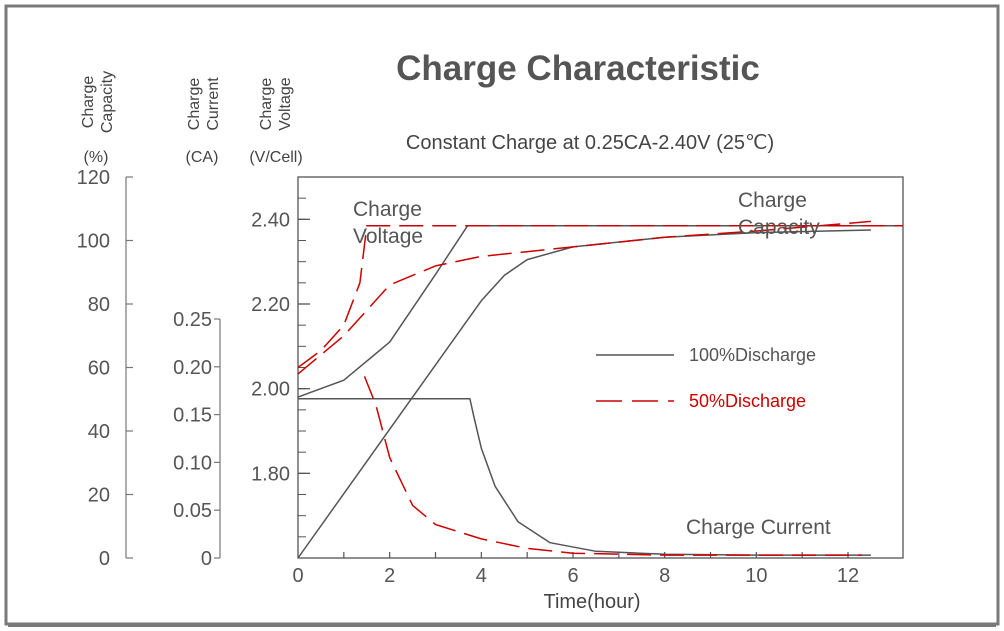 Image resolution: width=1004 pixels, height=631 pixels. I want to click on chart-title: Charge Characteristic, so click(578, 68).